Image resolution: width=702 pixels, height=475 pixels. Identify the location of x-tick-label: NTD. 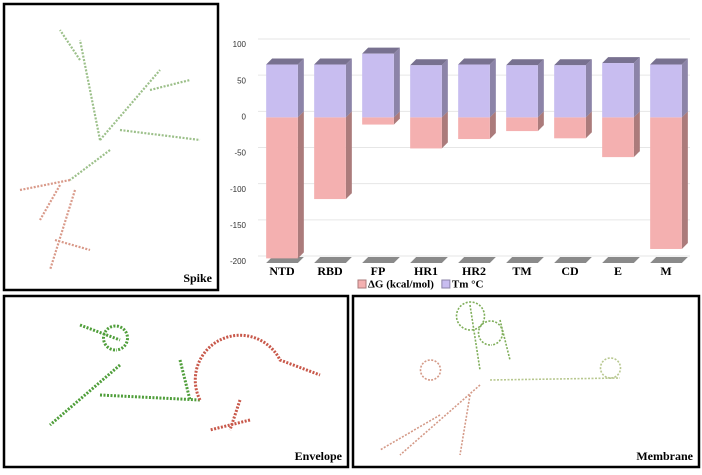
(282, 271).